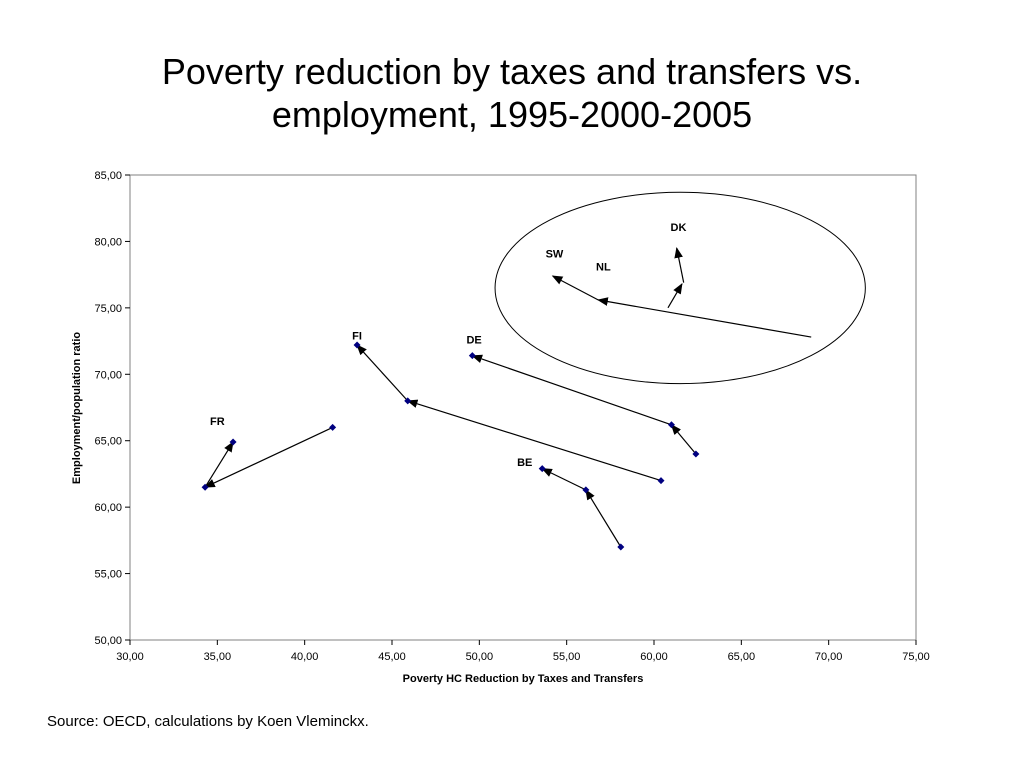 The width and height of the screenshot is (1024, 768). I want to click on x-tick-label: 35,00, so click(218, 657).